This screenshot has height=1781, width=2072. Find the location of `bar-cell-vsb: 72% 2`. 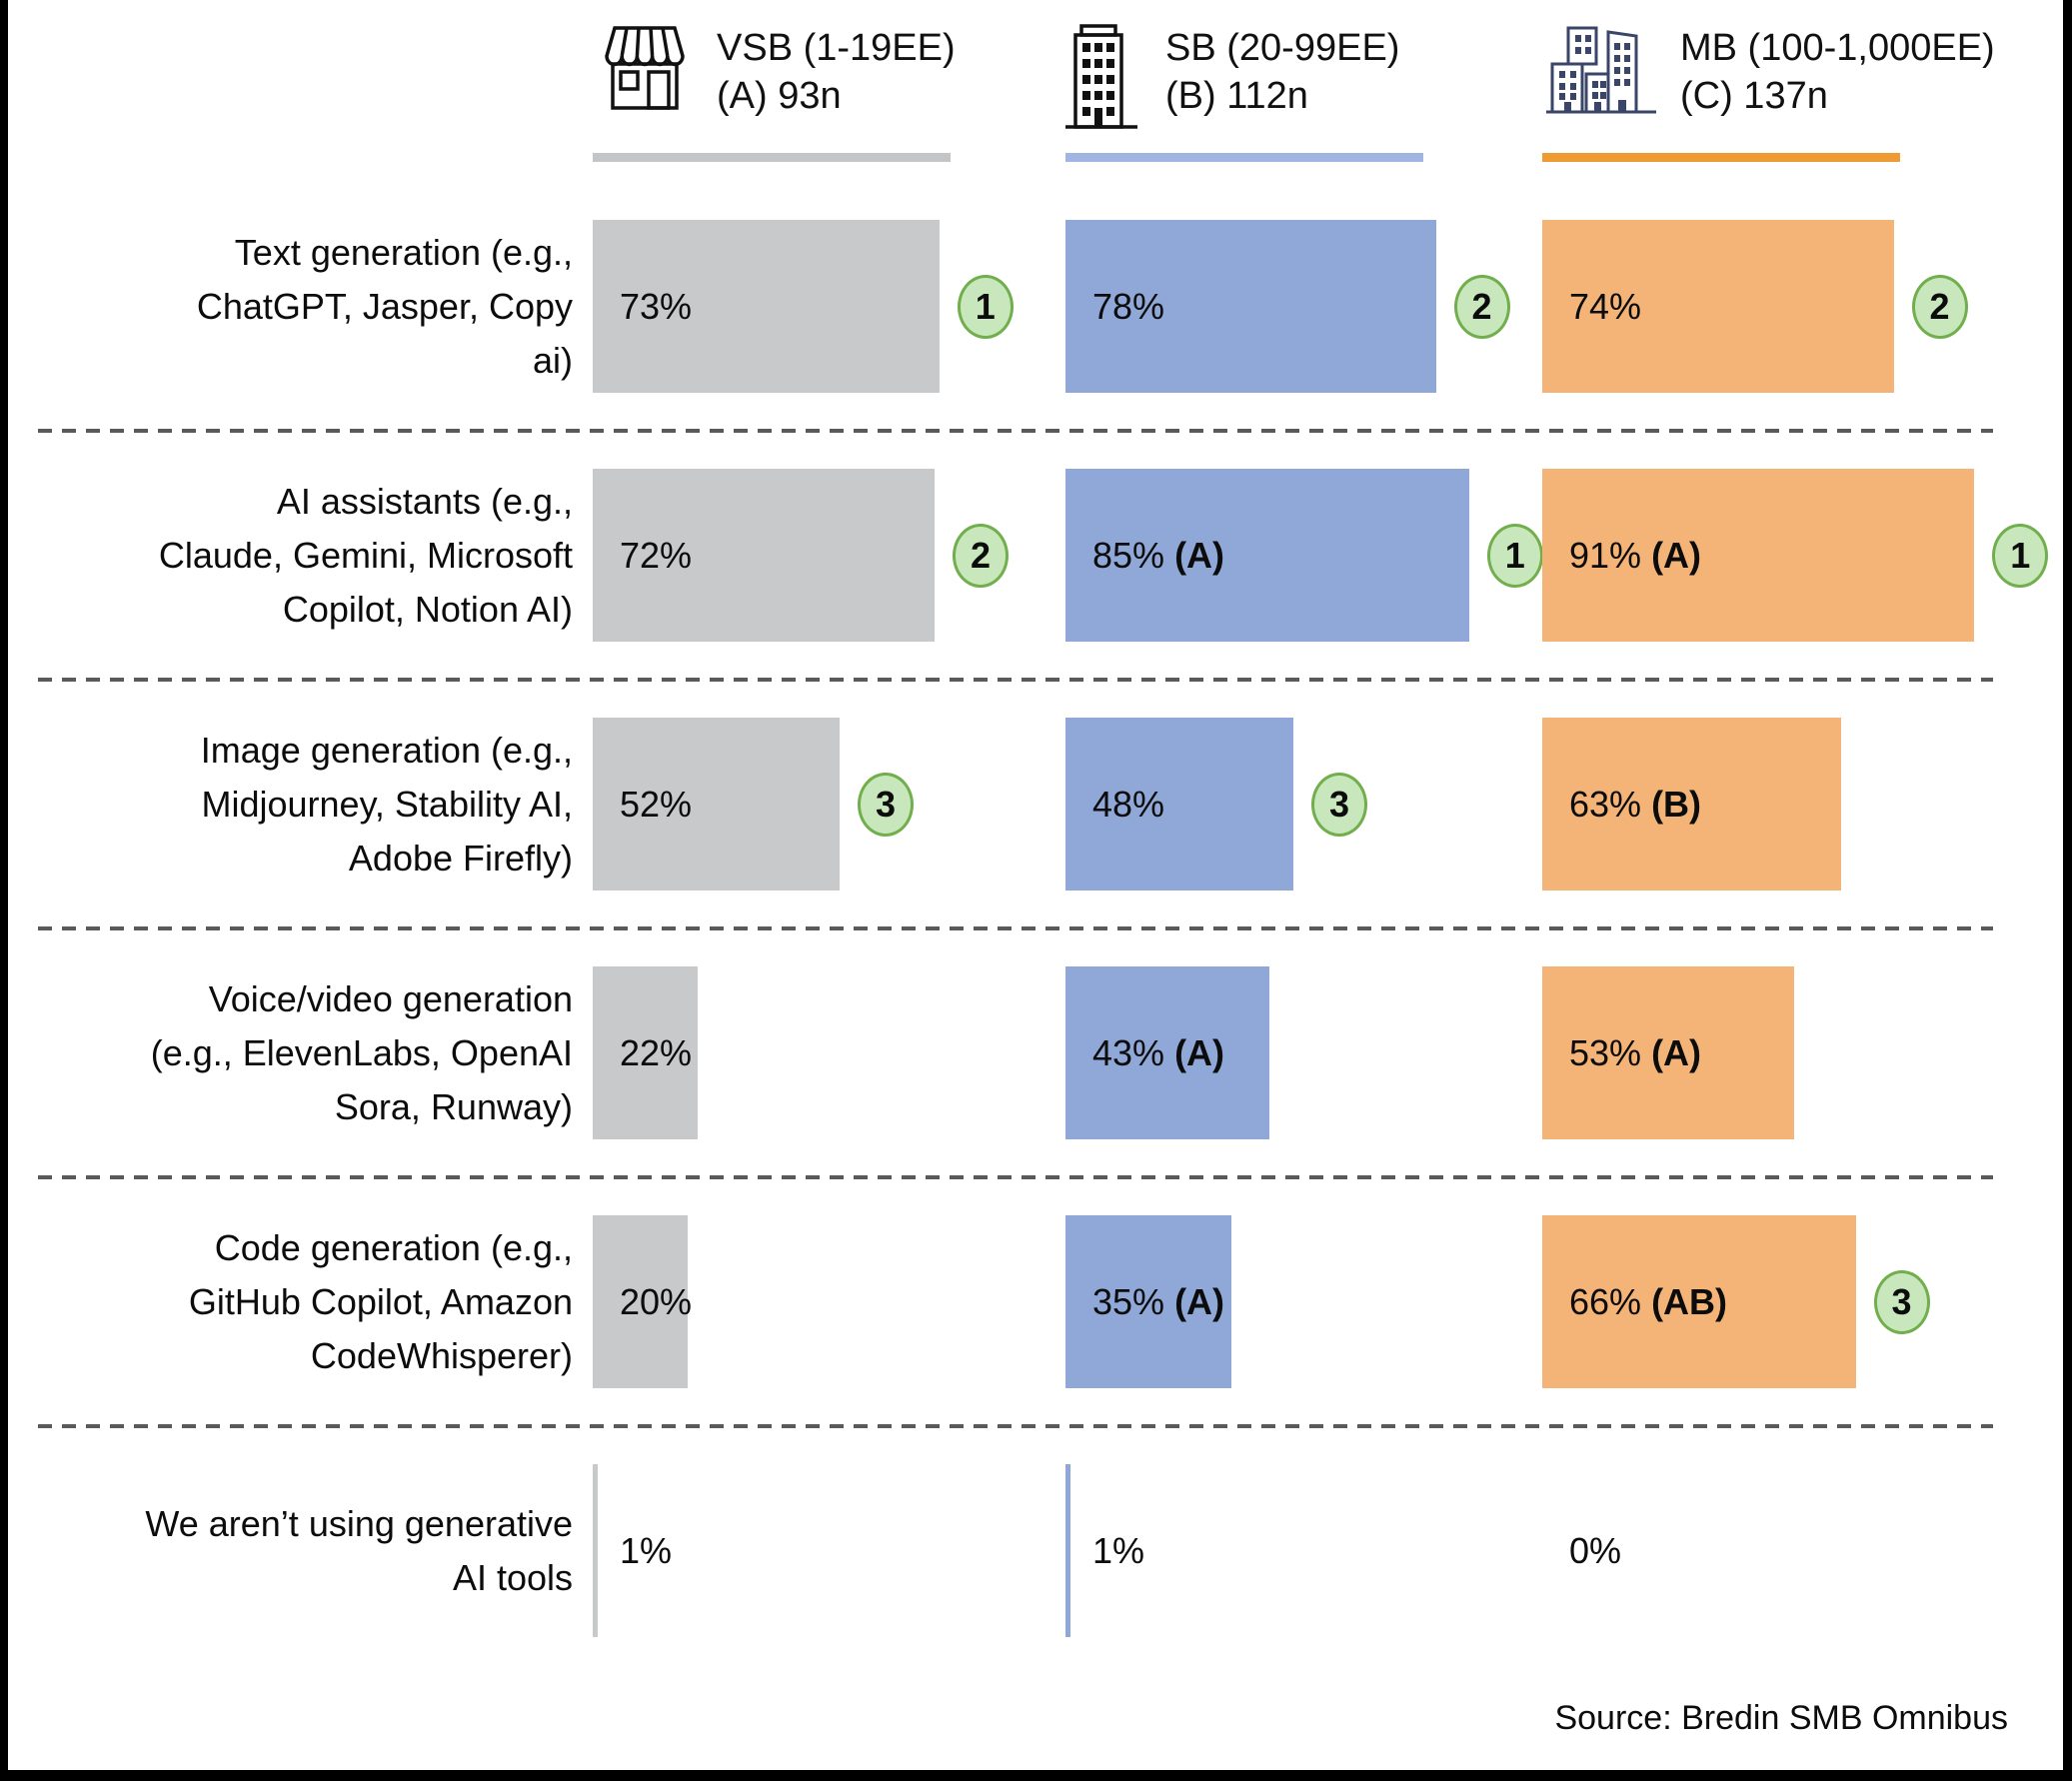

bar-cell-vsb: 72% 2 is located at coordinates (829, 555).